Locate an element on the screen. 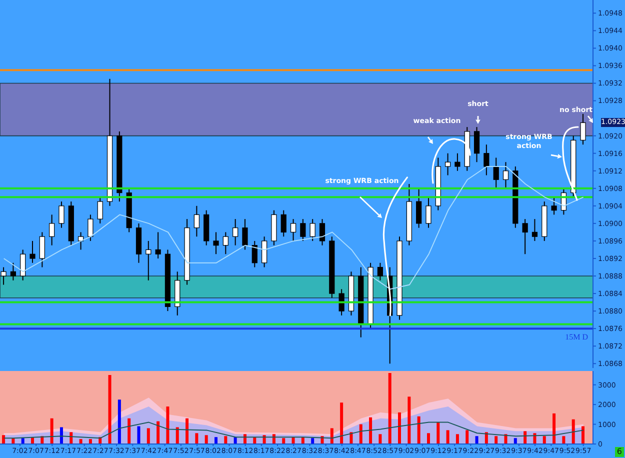  line-series is located at coordinates (293, 430).